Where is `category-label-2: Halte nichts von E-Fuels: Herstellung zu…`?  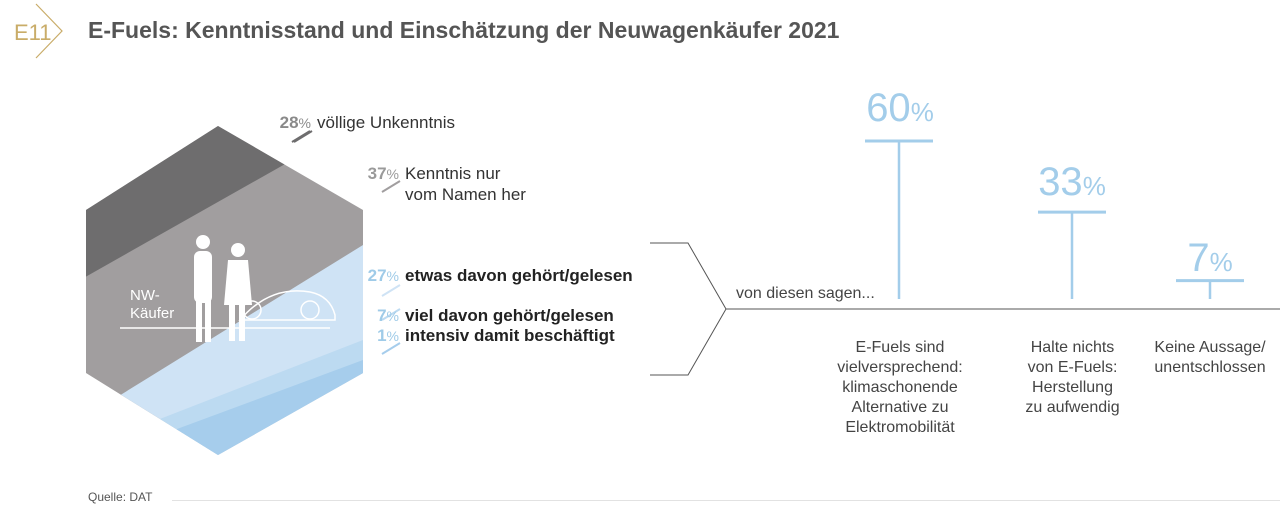
category-label-2: Halte nichts von E-Fuels: Herstellung zu… is located at coordinates (1072, 377).